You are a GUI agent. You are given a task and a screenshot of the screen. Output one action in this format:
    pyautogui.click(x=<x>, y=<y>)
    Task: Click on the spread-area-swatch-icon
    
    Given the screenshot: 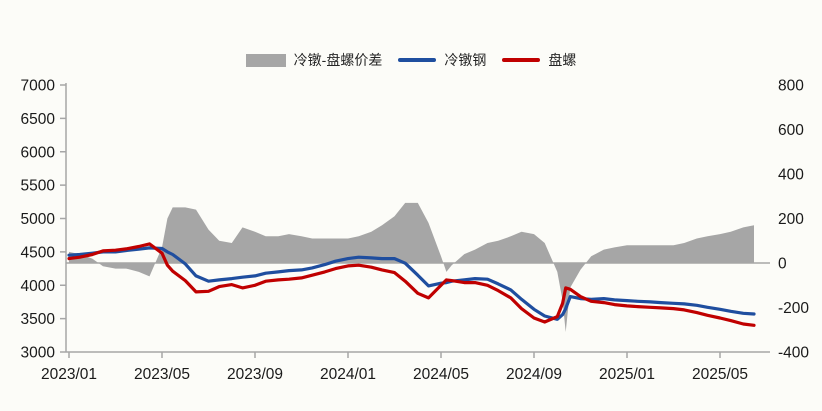 What is the action you would take?
    pyautogui.click(x=265, y=60)
    